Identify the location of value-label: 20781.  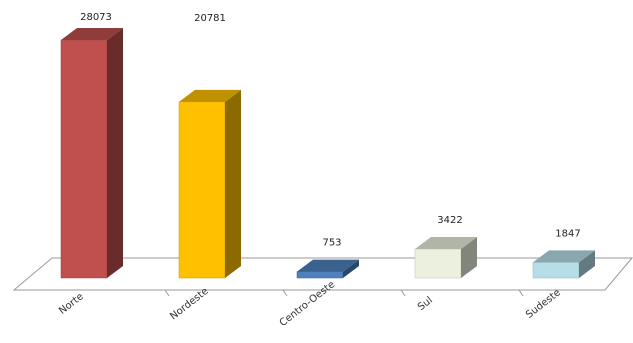
(210, 18).